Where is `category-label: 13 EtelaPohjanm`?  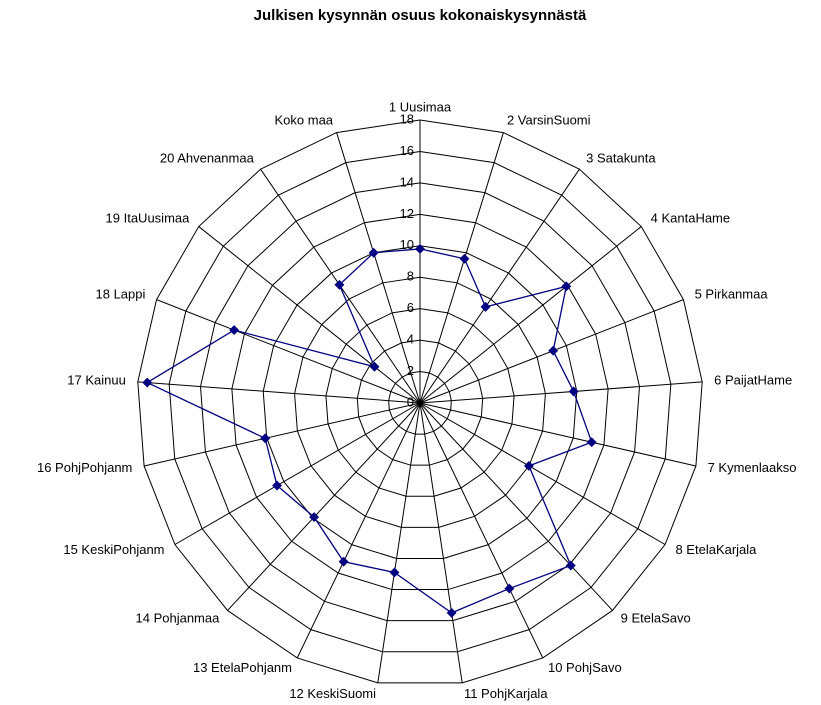 category-label: 13 EtelaPohjanm is located at coordinates (242, 667).